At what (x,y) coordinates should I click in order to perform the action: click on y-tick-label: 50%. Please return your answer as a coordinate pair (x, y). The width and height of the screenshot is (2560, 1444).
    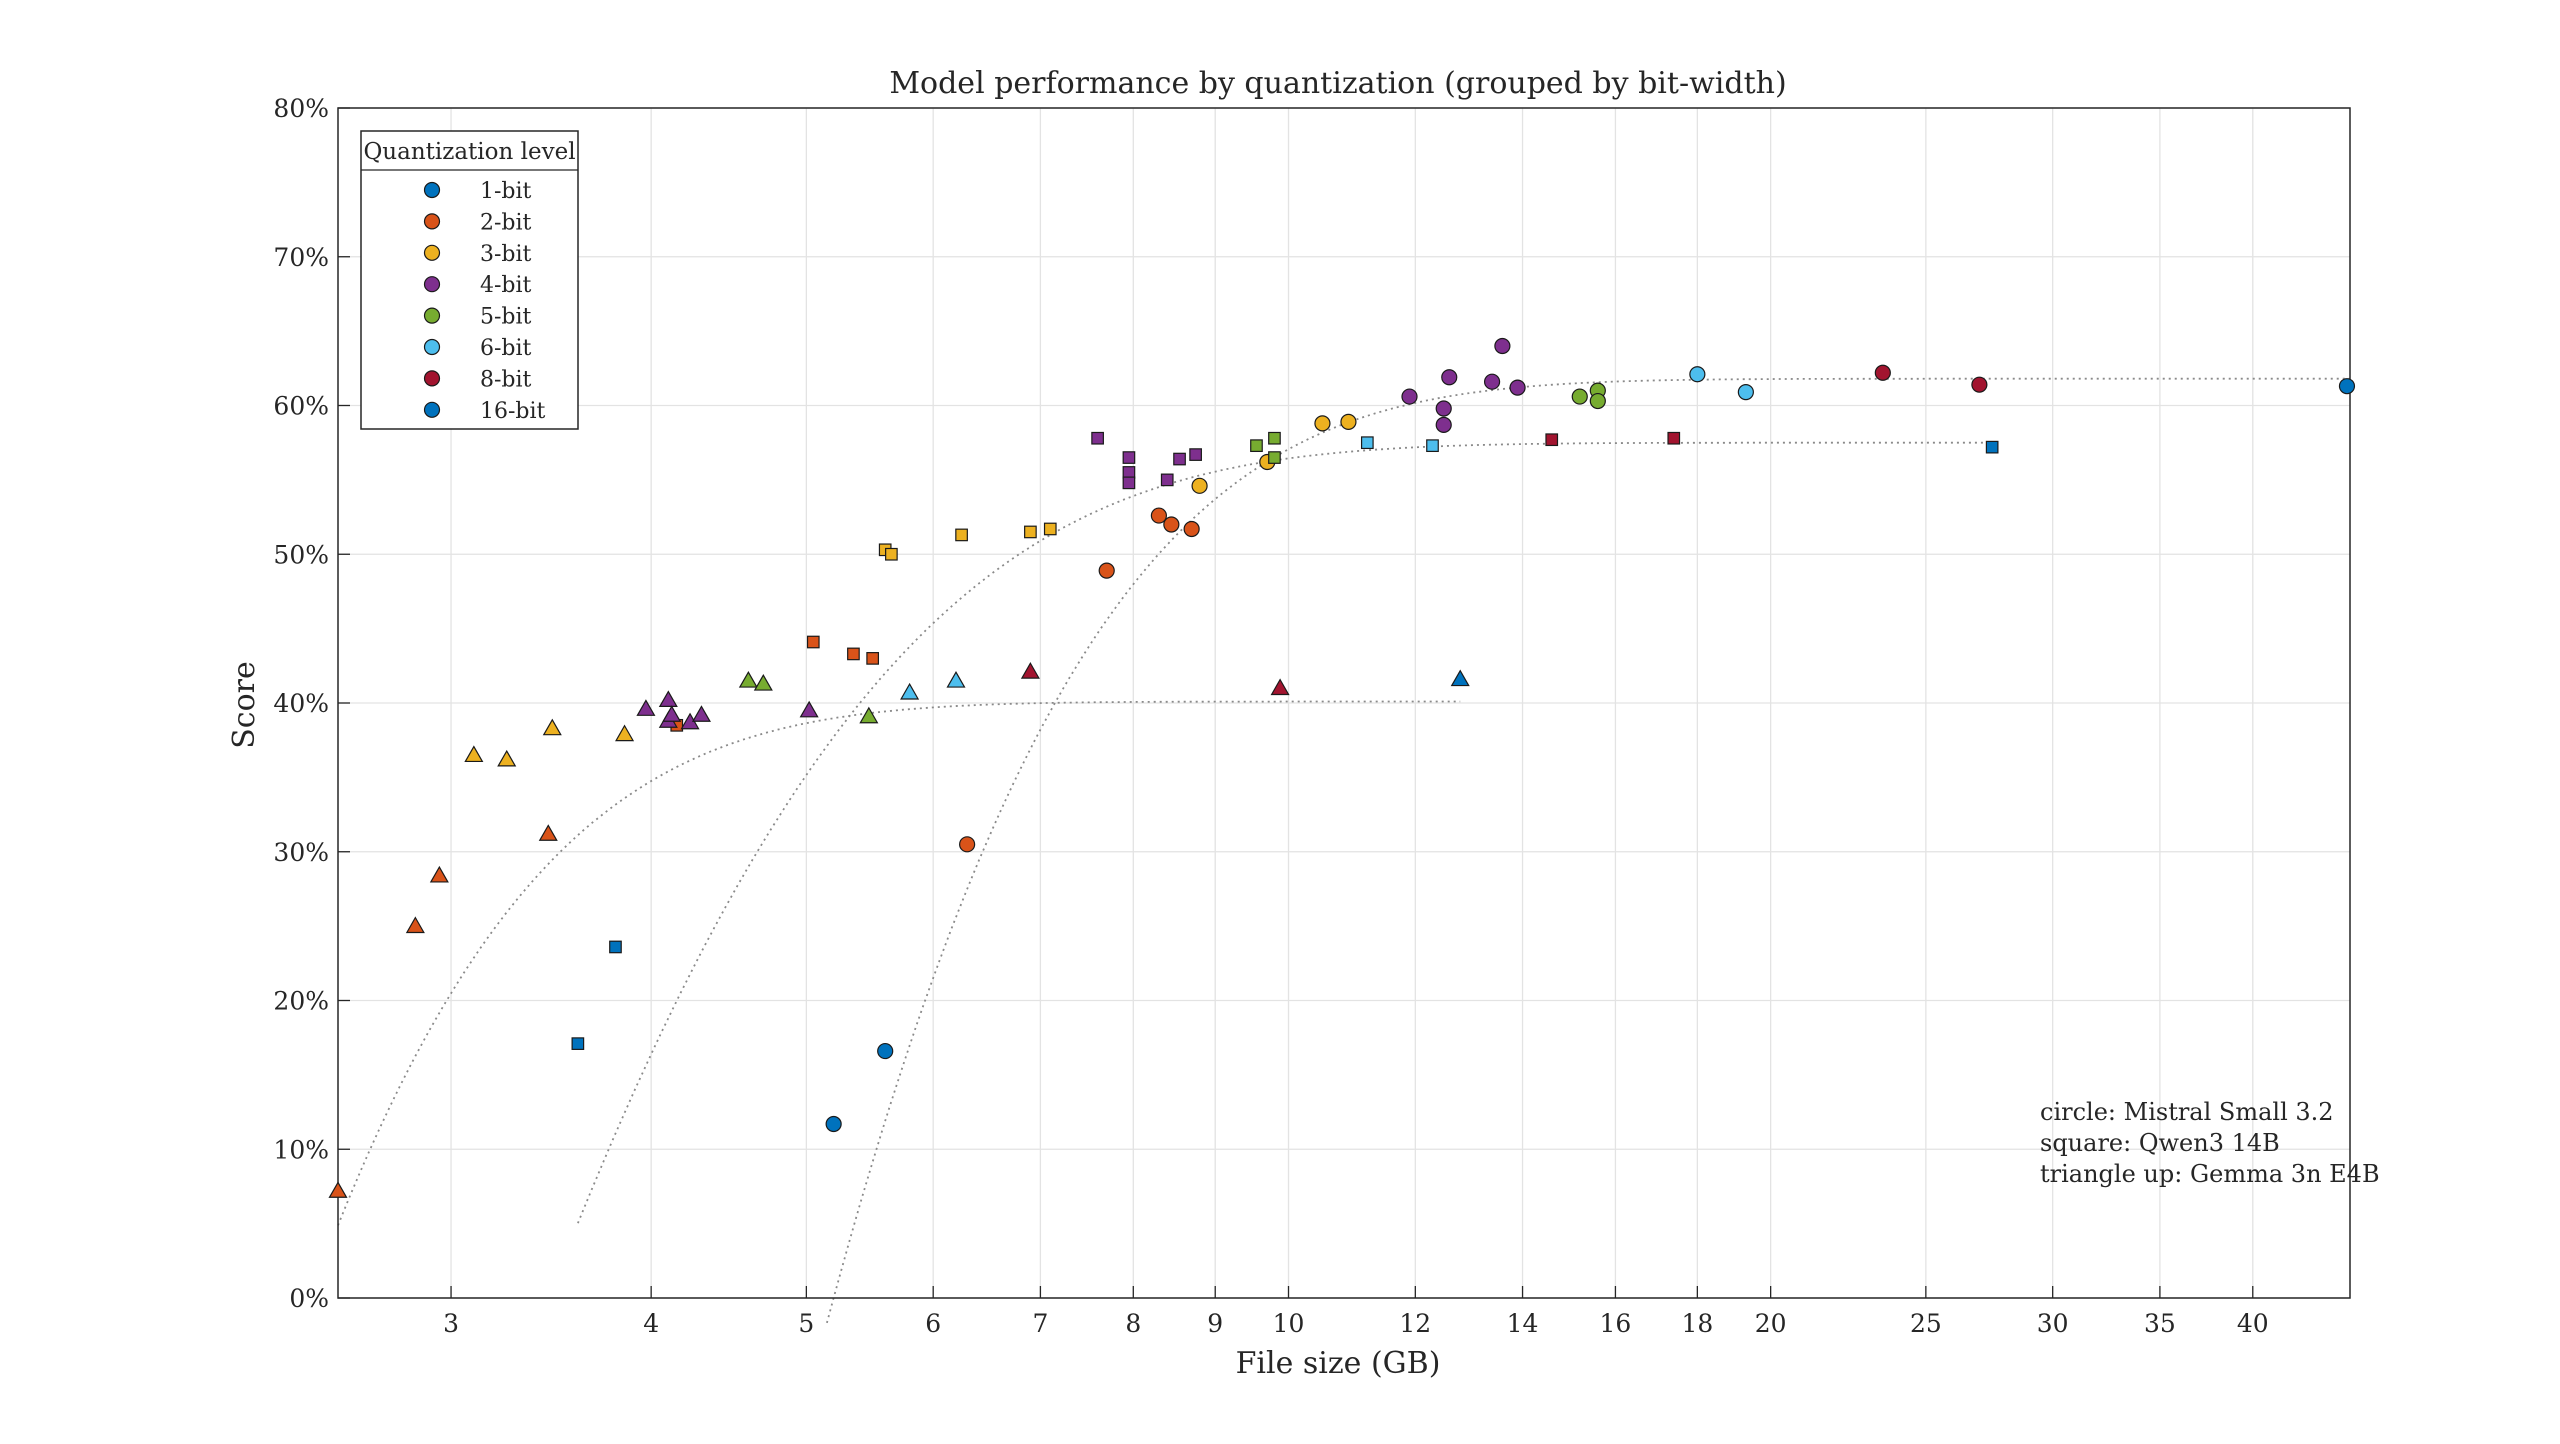
    Looking at the image, I should click on (301, 554).